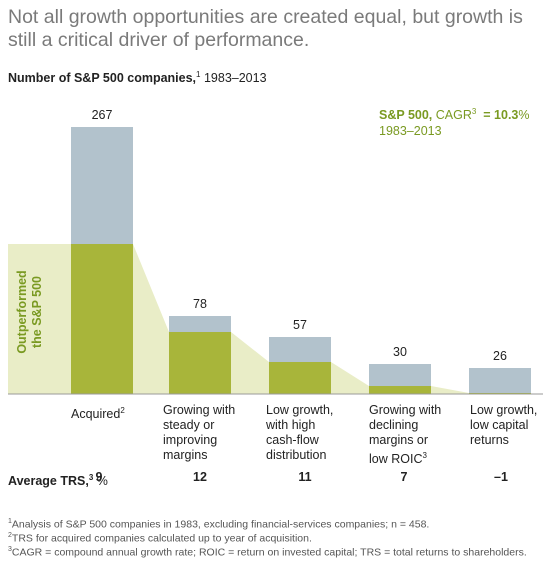 The height and width of the screenshot is (571, 551). Describe the element at coordinates (102, 78) in the screenshot. I see `subtitle-bold: Number of S&P 500 companies,` at that location.